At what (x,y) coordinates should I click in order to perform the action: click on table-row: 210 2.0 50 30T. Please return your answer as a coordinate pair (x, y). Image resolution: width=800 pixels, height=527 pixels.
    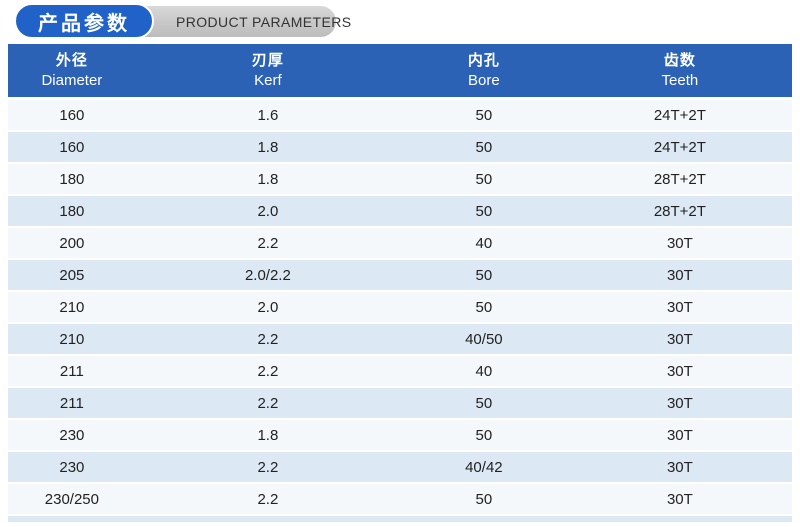
    Looking at the image, I should click on (400, 307).